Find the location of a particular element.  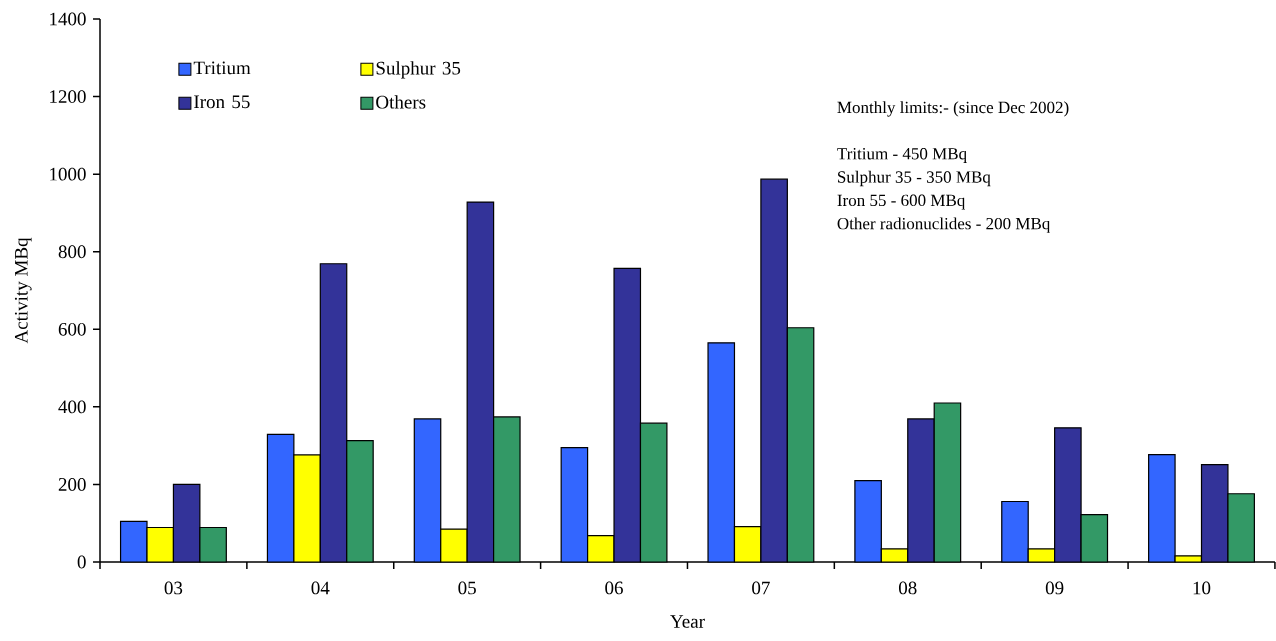

annotation: Sulphur 35 - 350 MBq is located at coordinates (914, 178).